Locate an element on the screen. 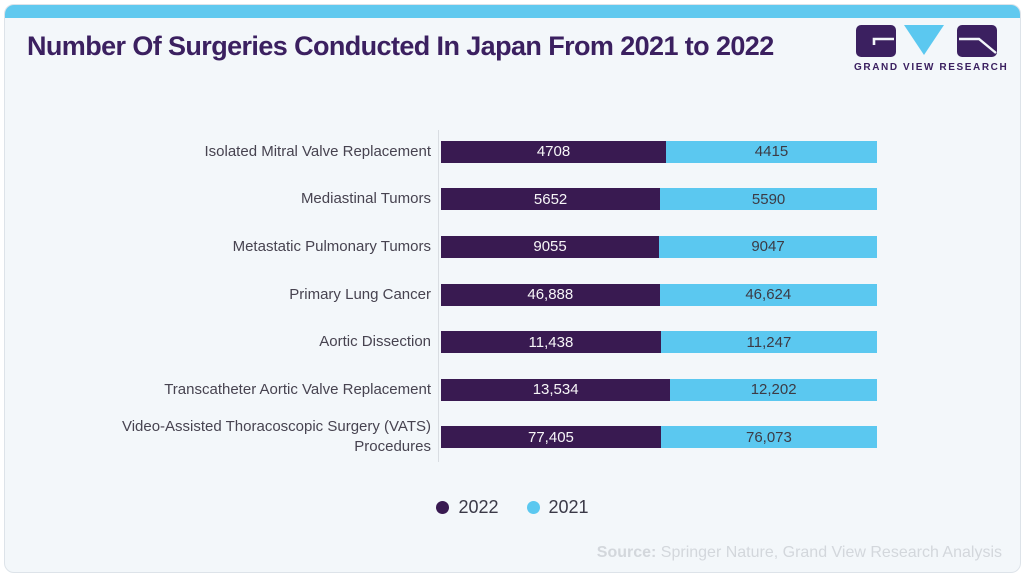  bar-segment-2022: 77,405 is located at coordinates (551, 437).